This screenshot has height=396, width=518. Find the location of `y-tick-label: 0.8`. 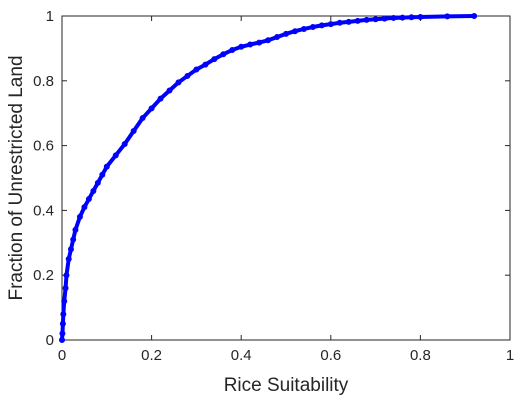

y-tick-label: 0.8 is located at coordinates (43, 81).